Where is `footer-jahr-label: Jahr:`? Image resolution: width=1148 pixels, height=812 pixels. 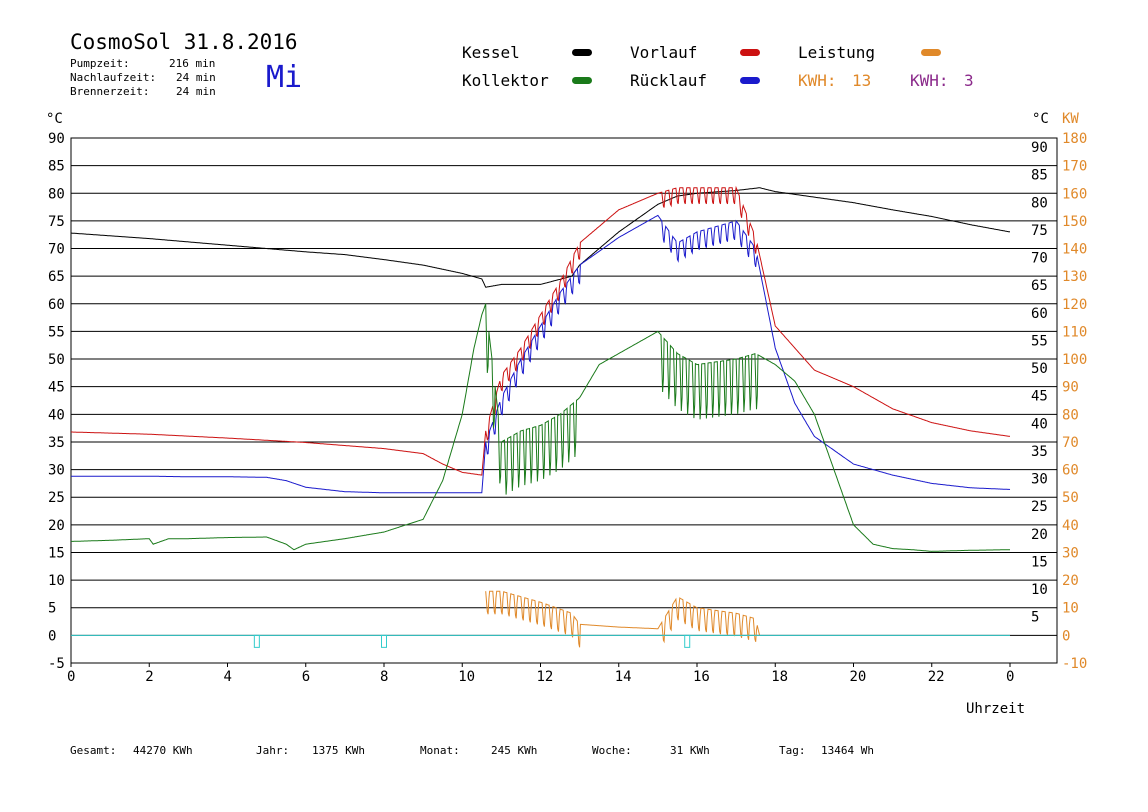 footer-jahr-label: Jahr: is located at coordinates (273, 750).